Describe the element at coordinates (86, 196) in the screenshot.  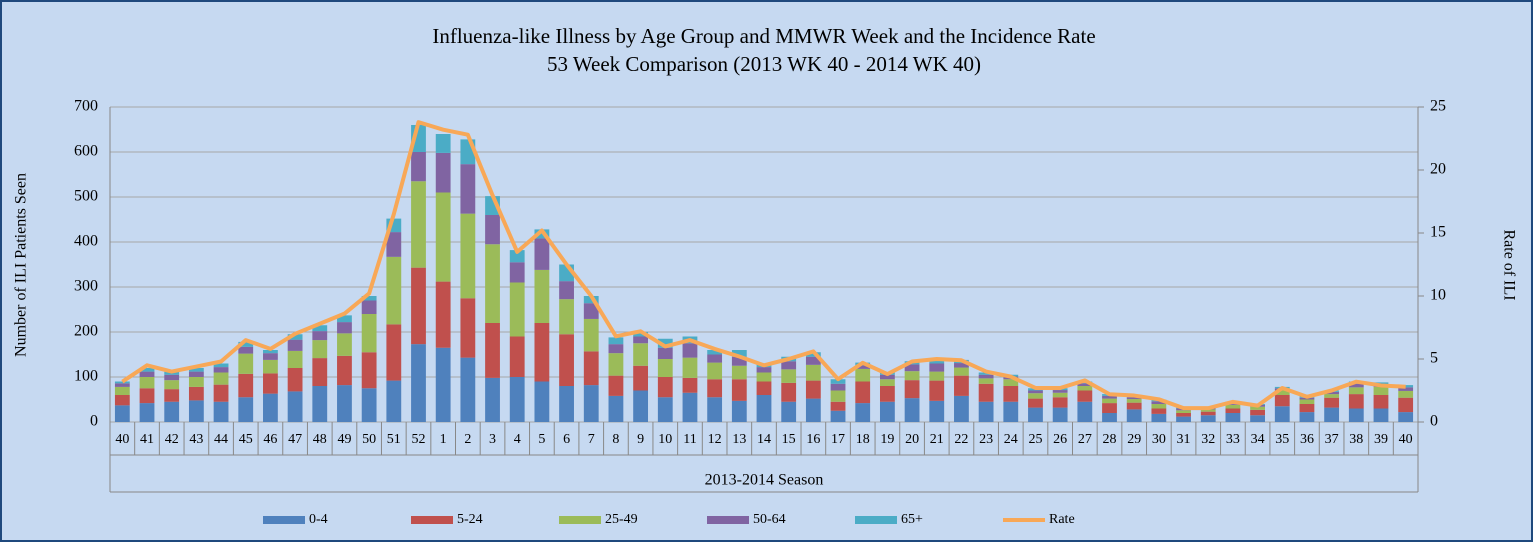
I see `y-tick-label: 500` at that location.